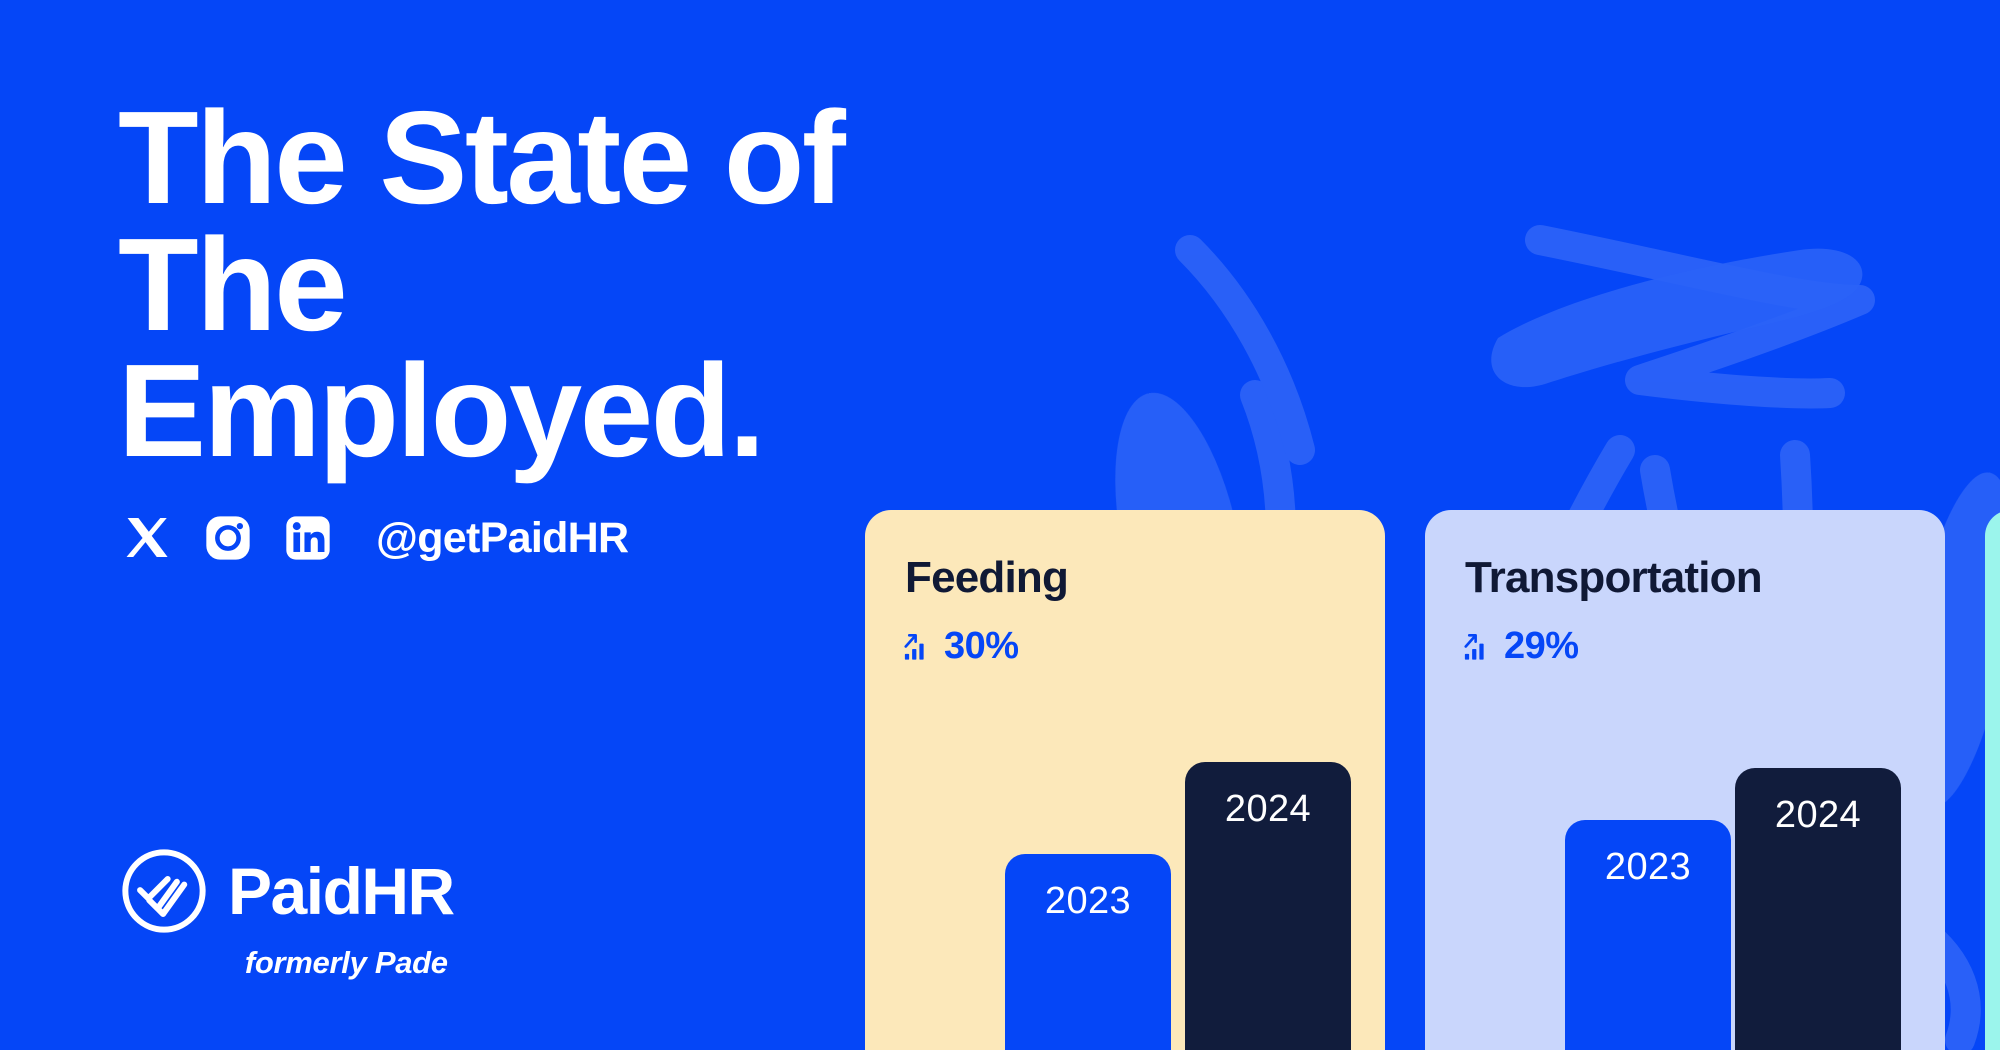  What do you see at coordinates (502, 537) in the screenshot?
I see `social-handle: @getPaidHR` at bounding box center [502, 537].